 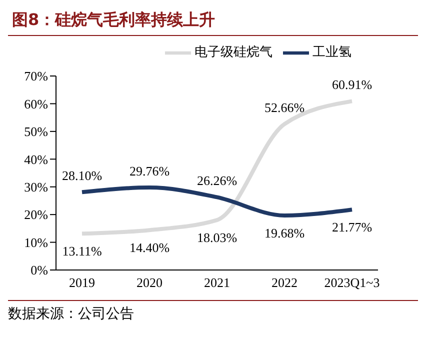 I want to click on x-tick-label: 2019, so click(x=82, y=282).